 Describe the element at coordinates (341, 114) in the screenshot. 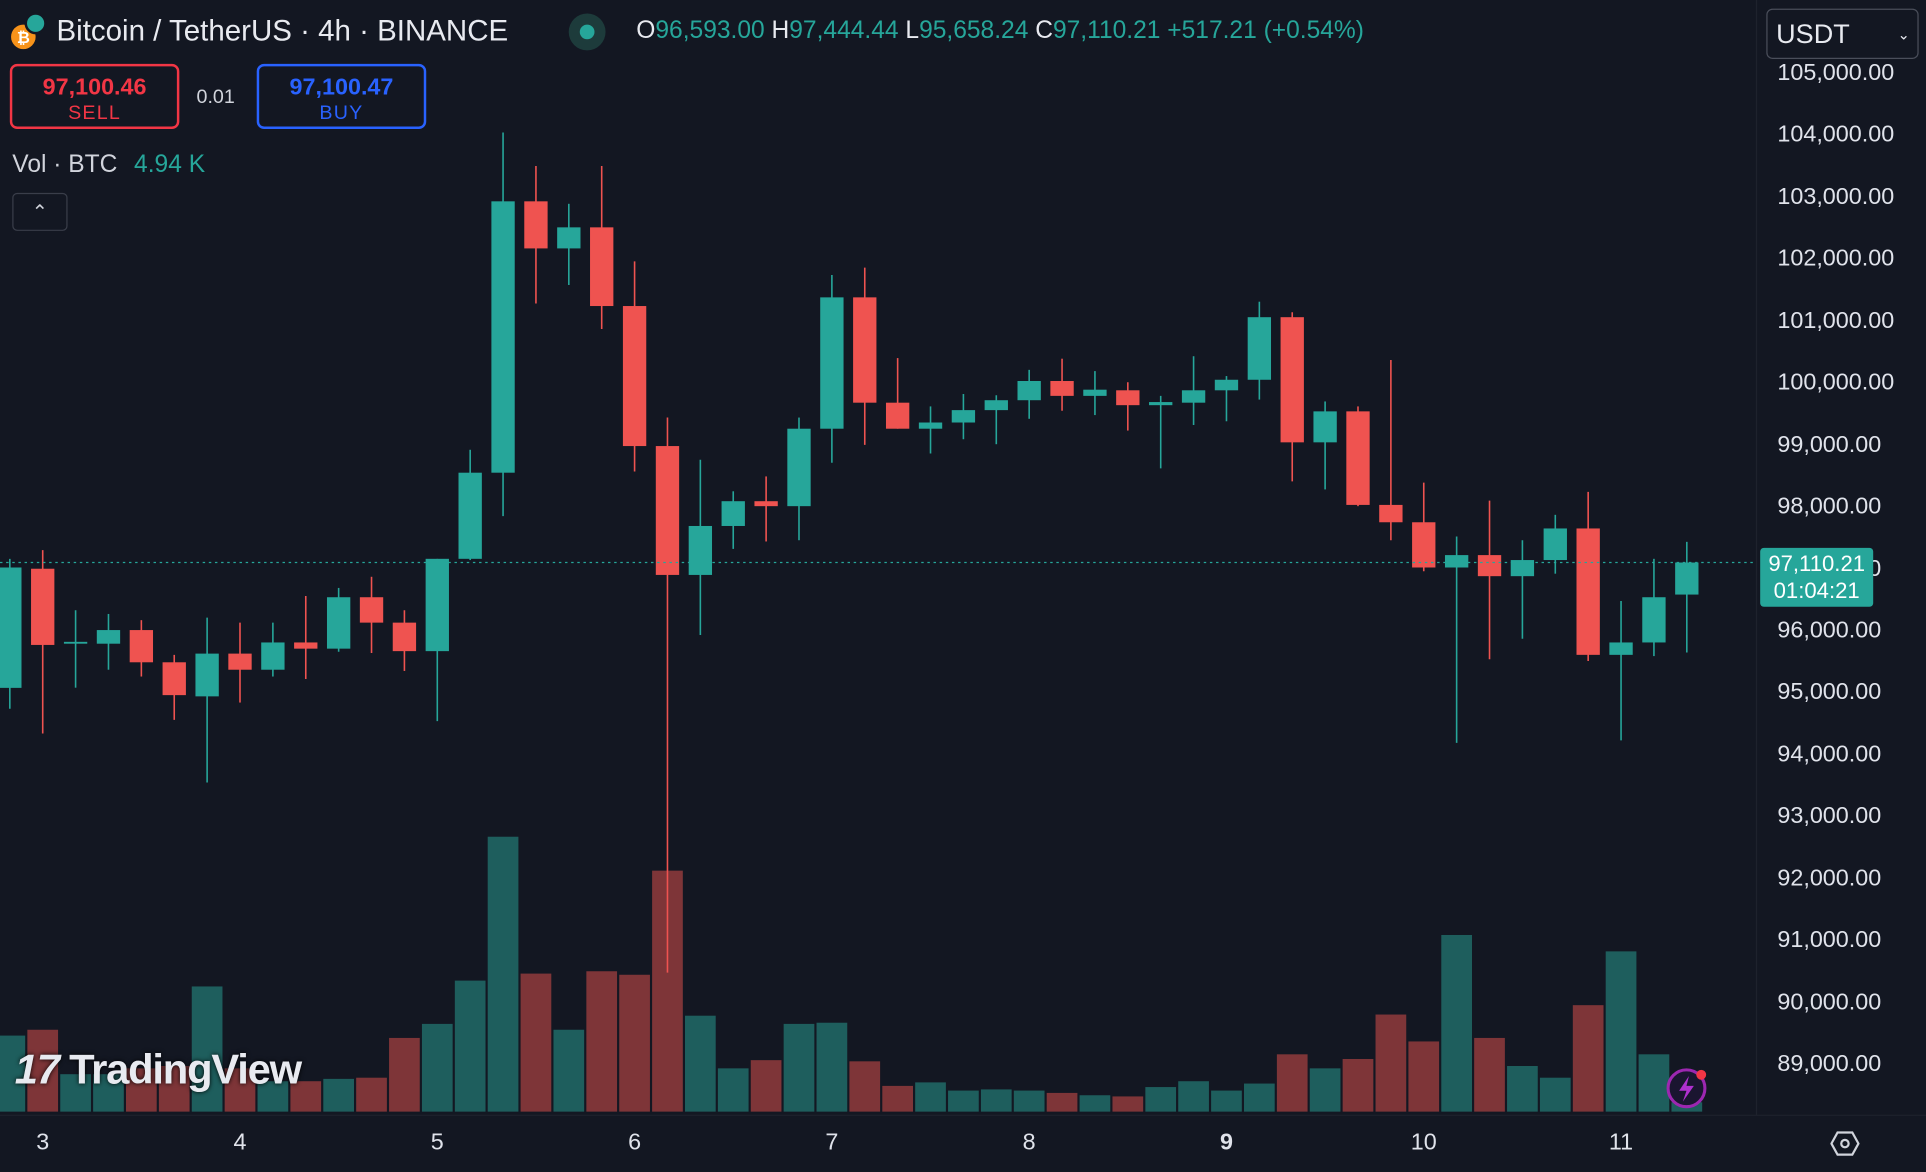

I see `buy-label: BUY` at that location.